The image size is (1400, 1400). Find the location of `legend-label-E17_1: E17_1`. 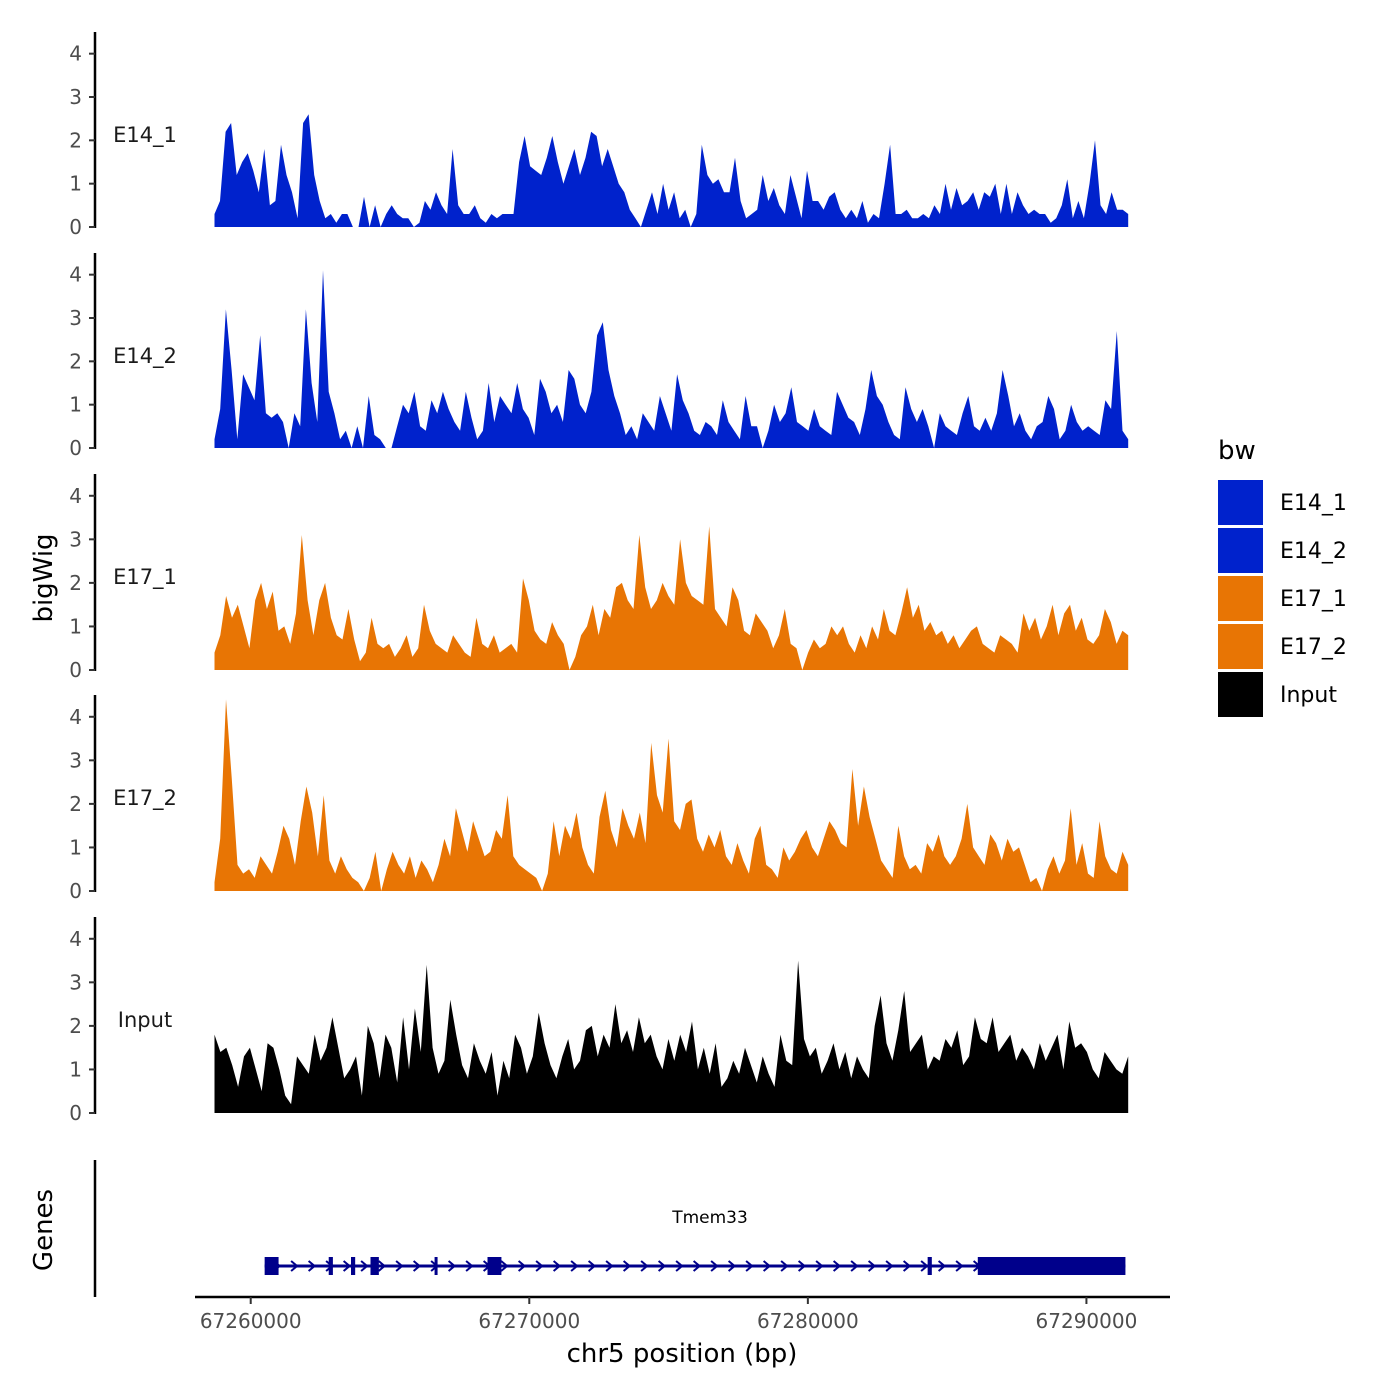

legend-label-E17_1: E17_1 is located at coordinates (1313, 599).